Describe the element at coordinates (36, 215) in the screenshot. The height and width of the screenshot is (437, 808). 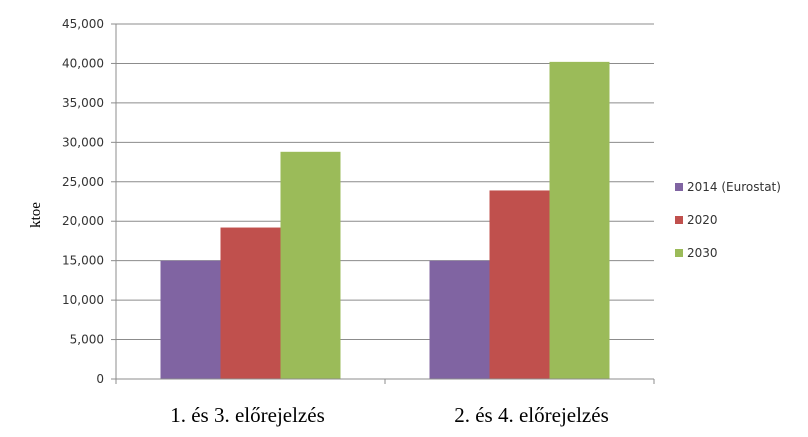
I see `y-axis-title: ktoe` at that location.